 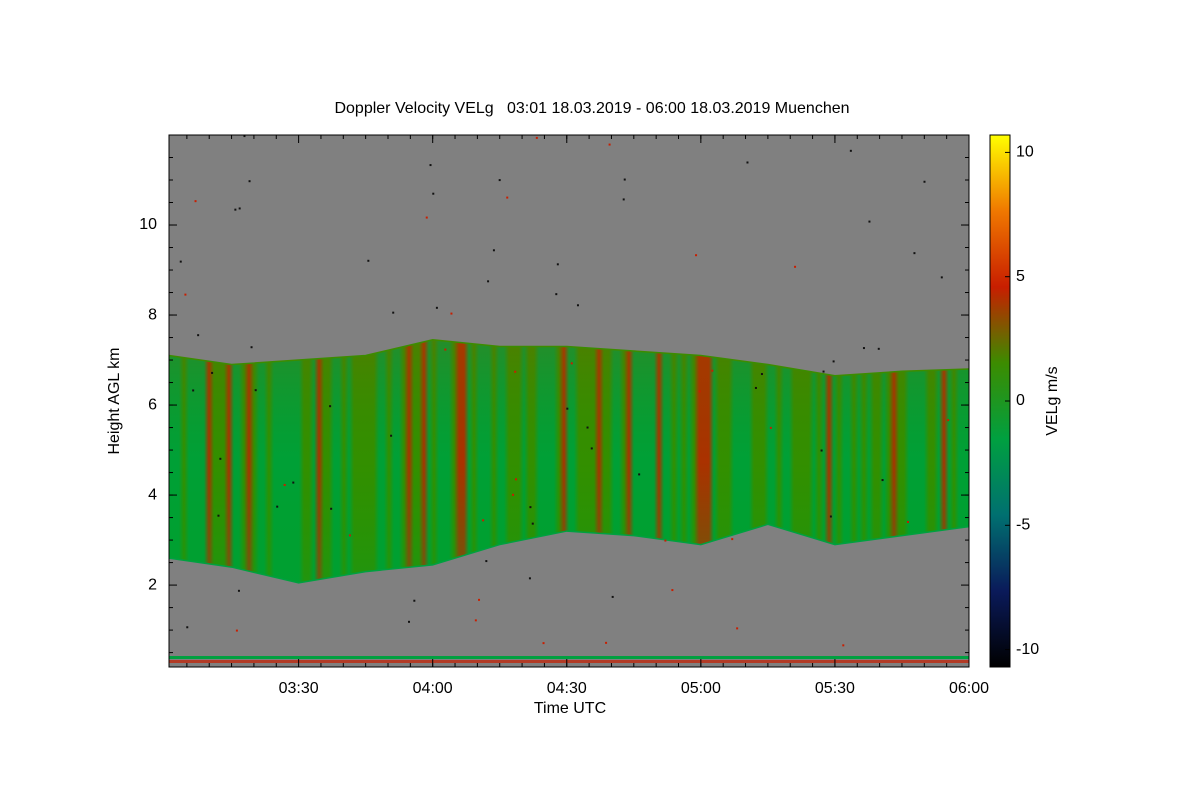 What do you see at coordinates (152, 314) in the screenshot?
I see `y-tick-label: 8` at bounding box center [152, 314].